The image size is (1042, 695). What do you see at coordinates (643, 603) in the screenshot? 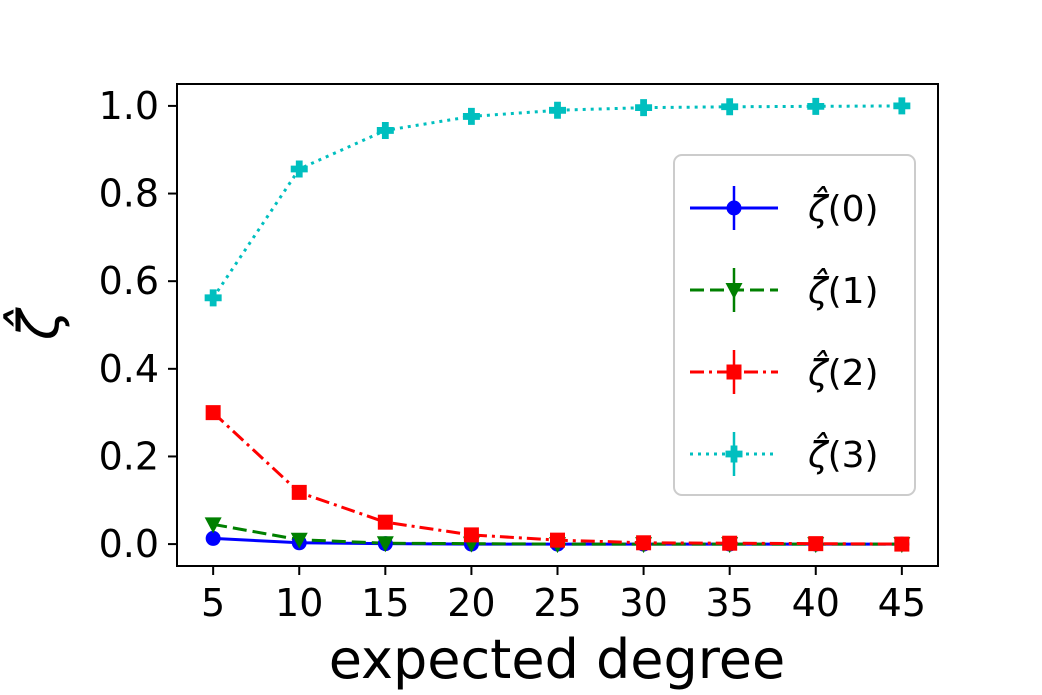
I see `x-tick-label: 30` at bounding box center [643, 603].